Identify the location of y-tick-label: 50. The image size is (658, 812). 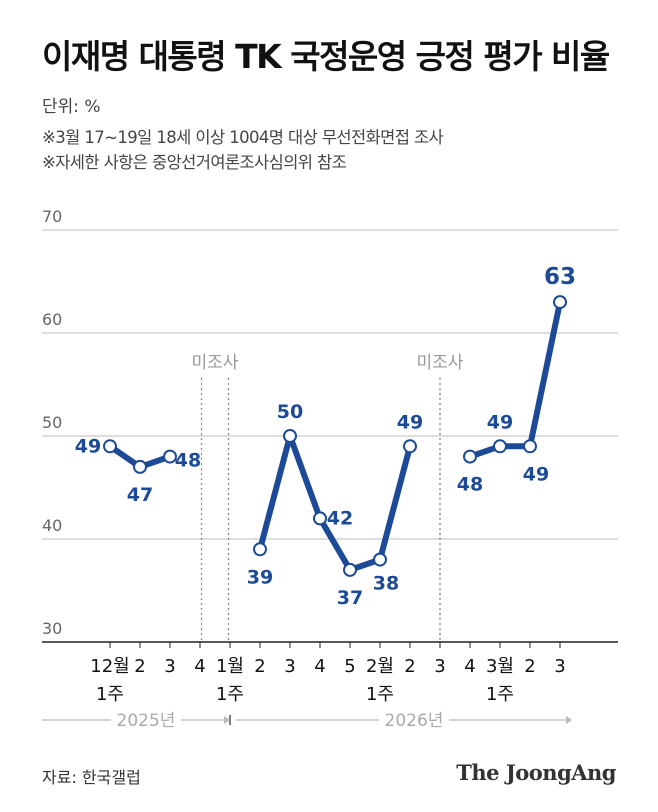
(52, 422).